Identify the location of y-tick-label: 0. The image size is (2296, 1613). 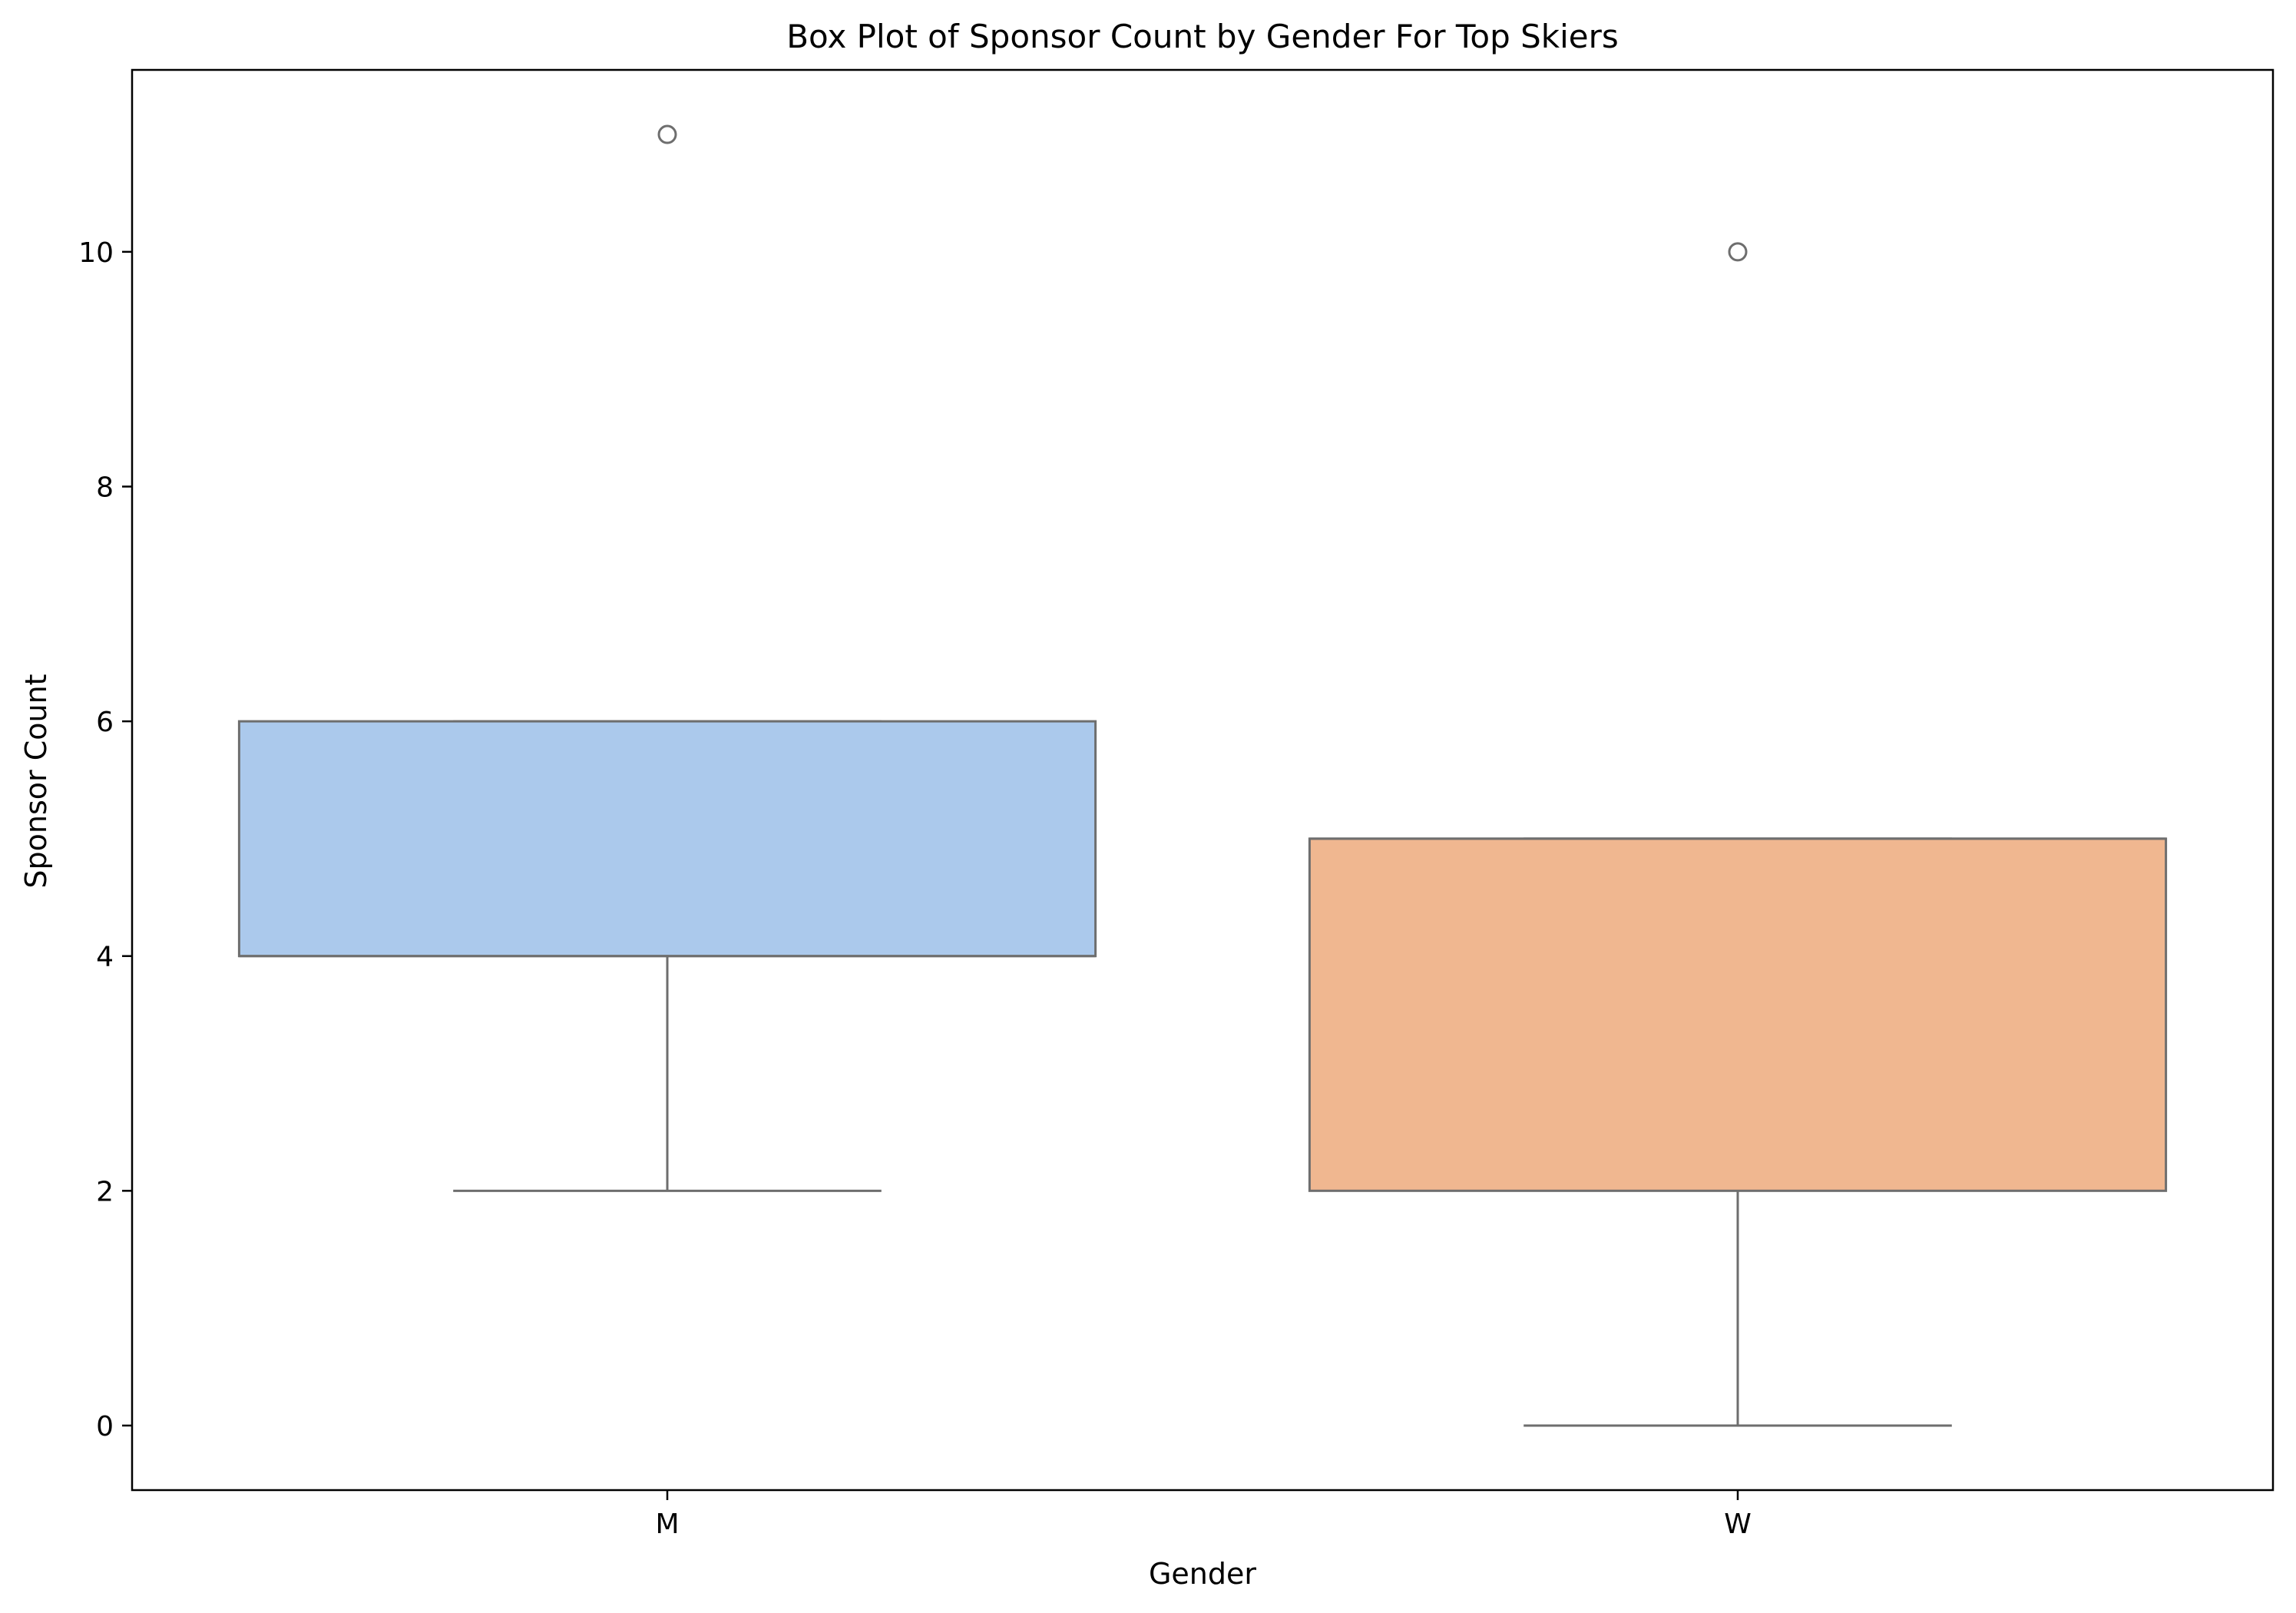
(105, 1426).